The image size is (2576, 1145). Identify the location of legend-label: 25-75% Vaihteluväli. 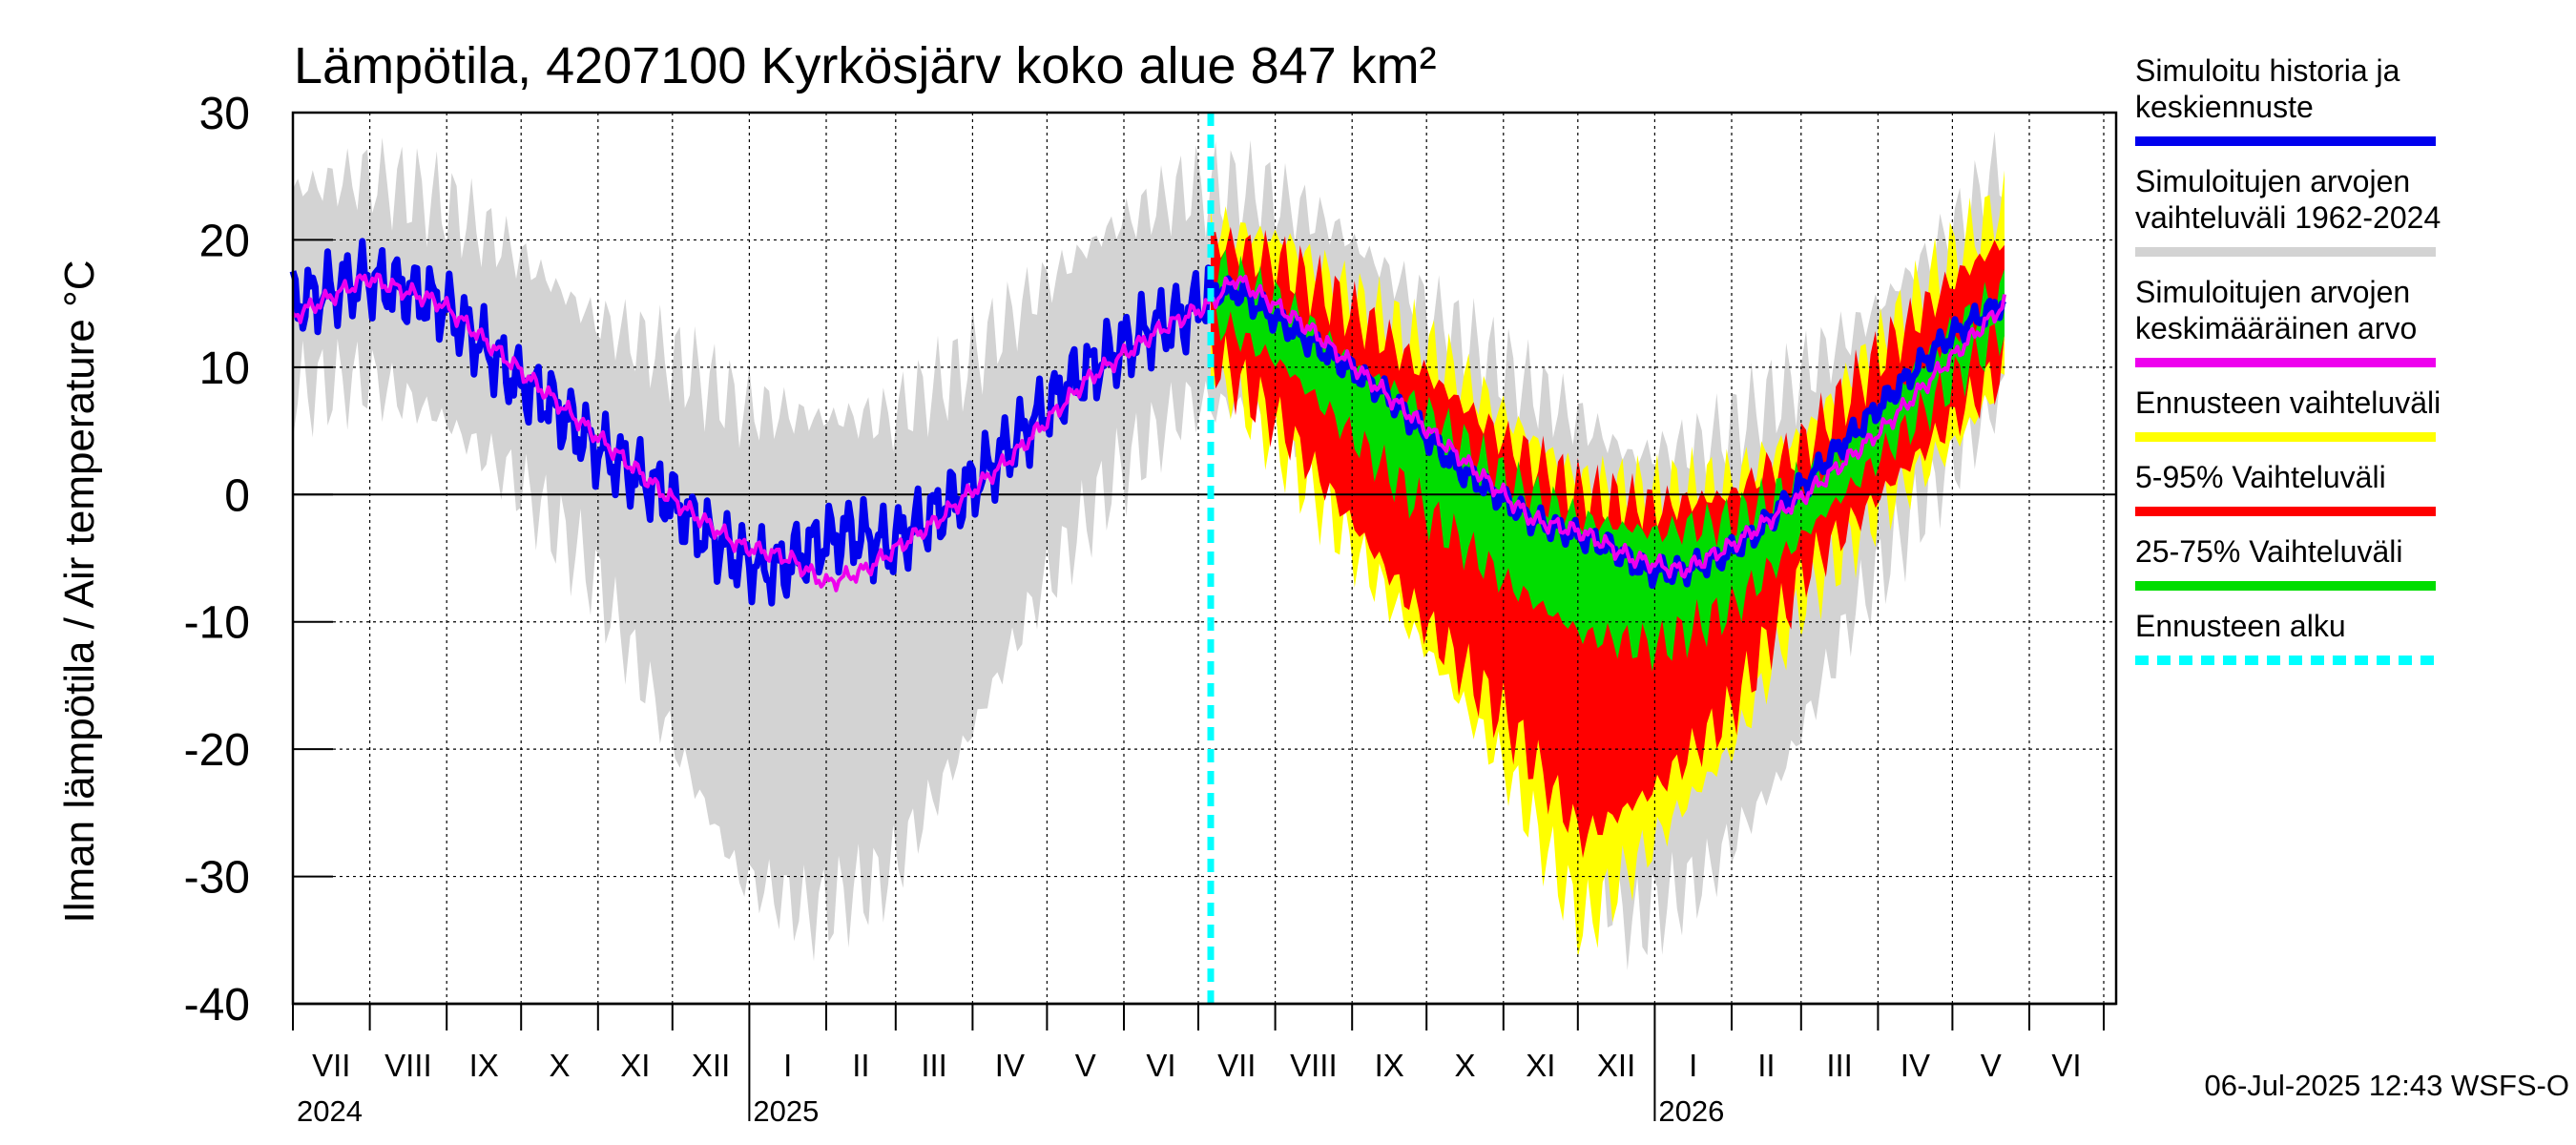
(2268, 551).